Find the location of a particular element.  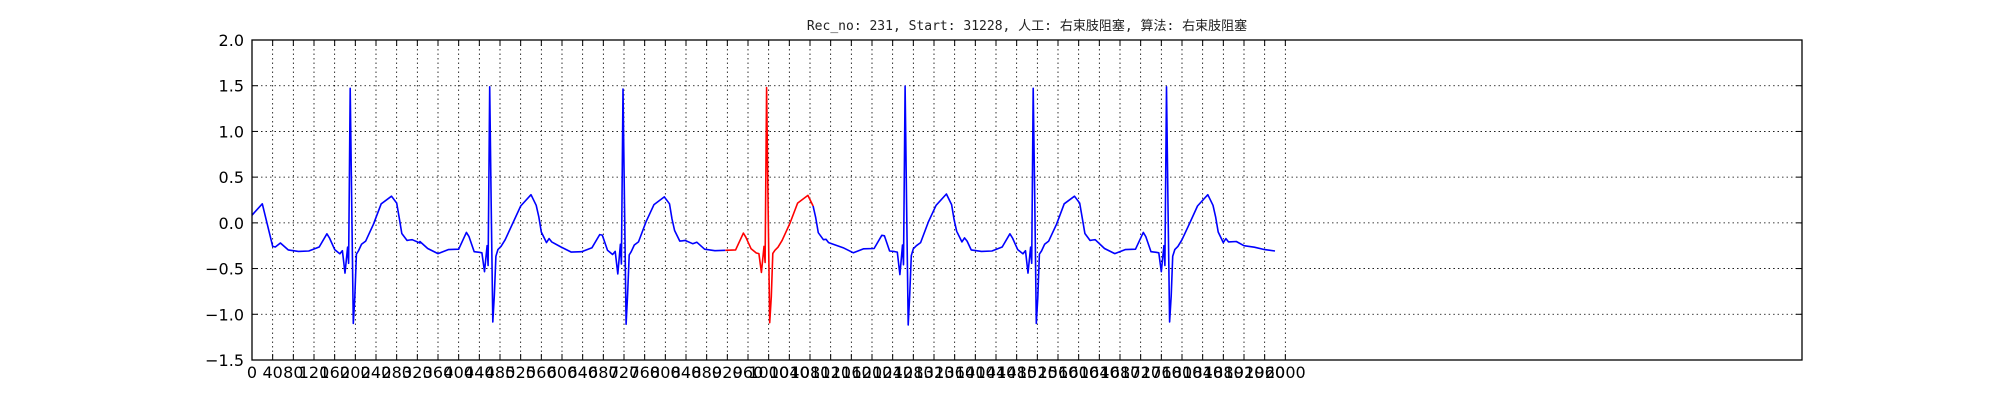

y-tick-label: 2.0 is located at coordinates (231, 40).